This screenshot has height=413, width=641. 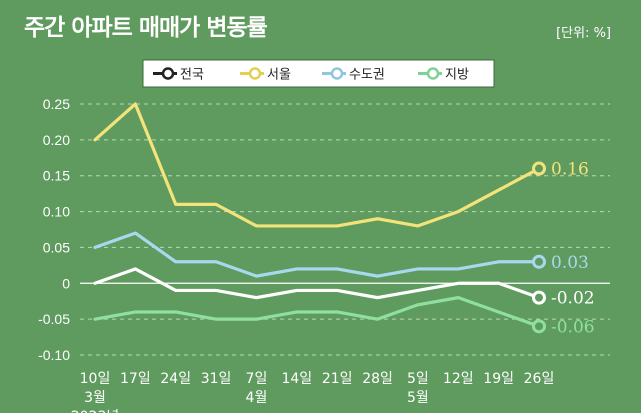 I want to click on legend-label: 지방, so click(x=457, y=75).